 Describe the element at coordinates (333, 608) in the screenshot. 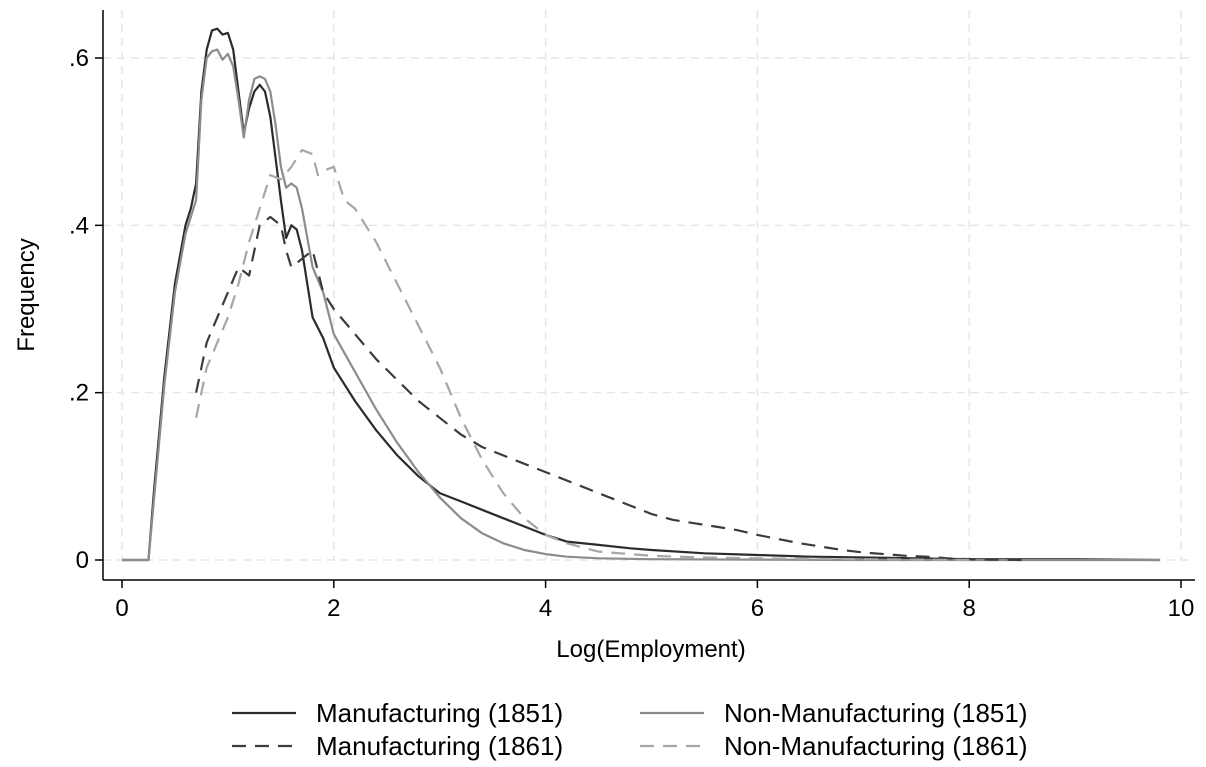

I see `x-tick-label: 2` at that location.